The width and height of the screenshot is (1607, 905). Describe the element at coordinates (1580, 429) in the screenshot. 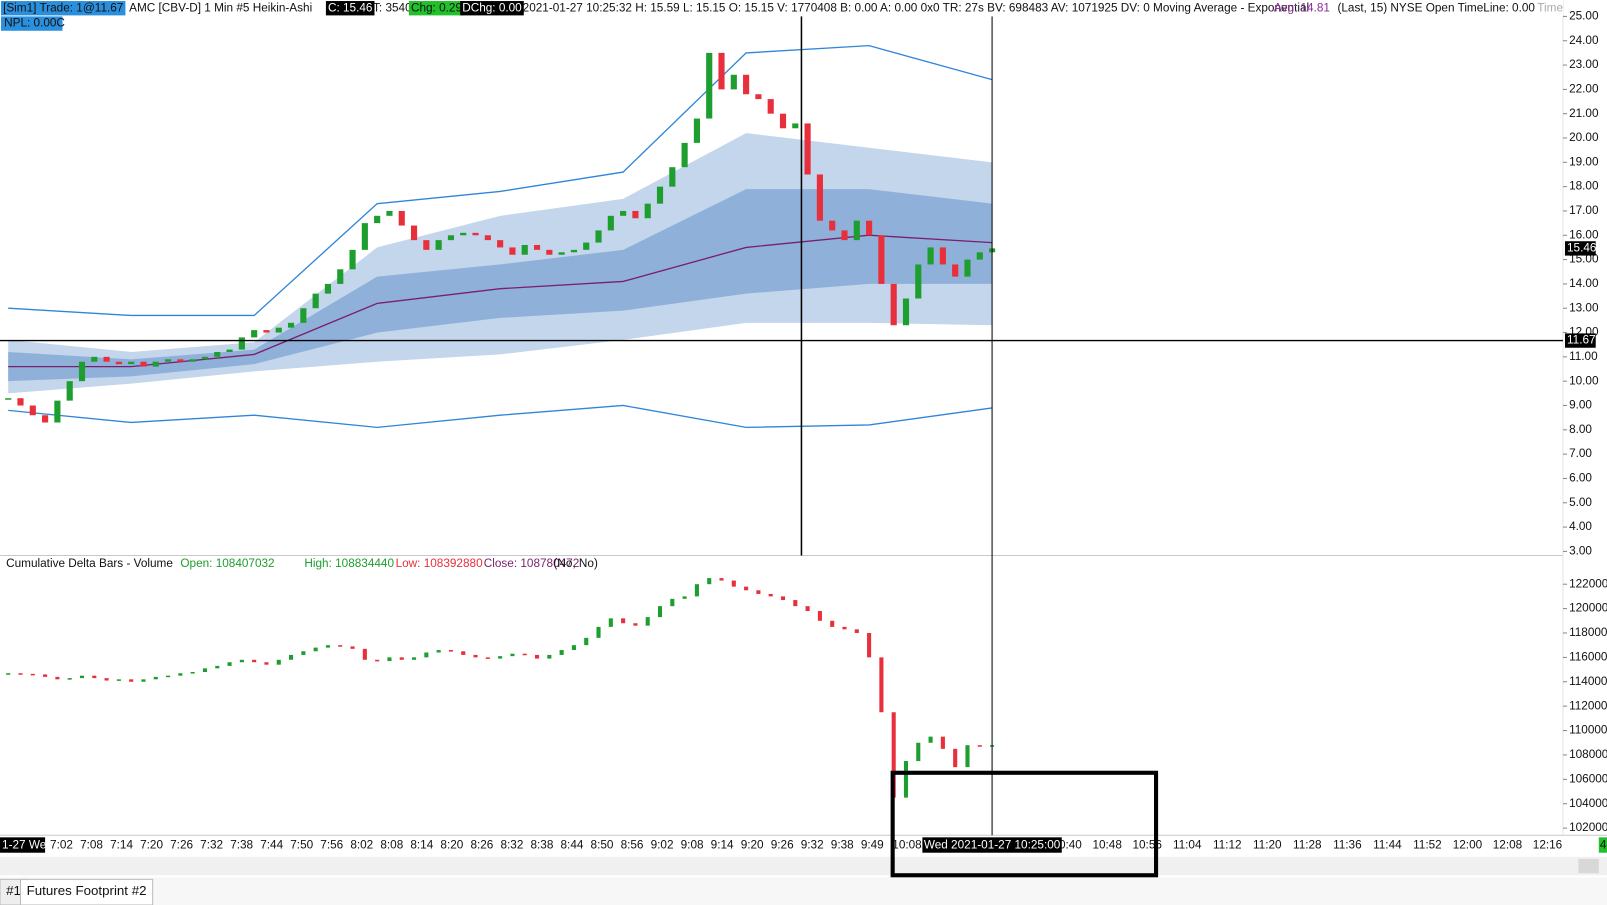

I see `y-tick-label: 8.00` at that location.